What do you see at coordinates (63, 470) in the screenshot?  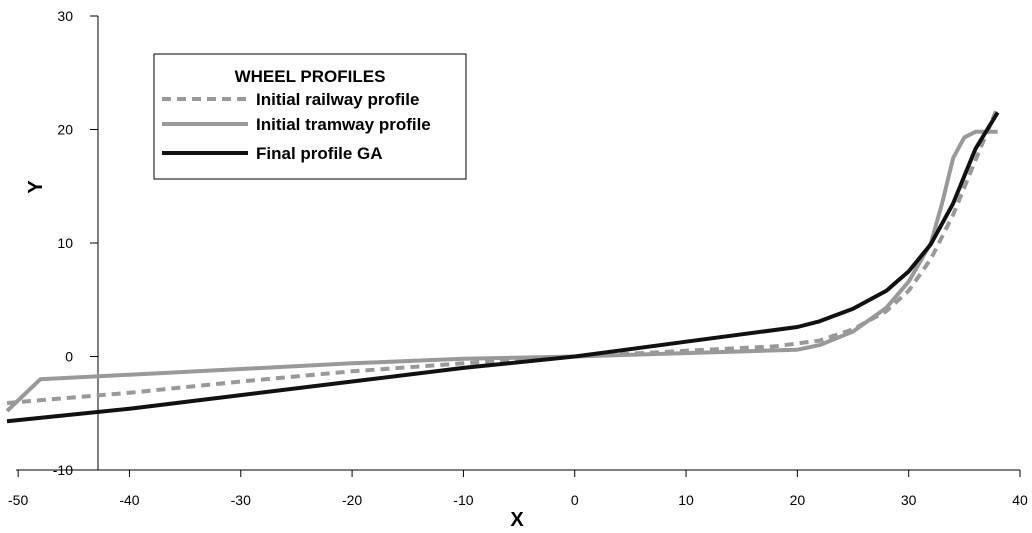 I see `y-tick-label: -10` at bounding box center [63, 470].